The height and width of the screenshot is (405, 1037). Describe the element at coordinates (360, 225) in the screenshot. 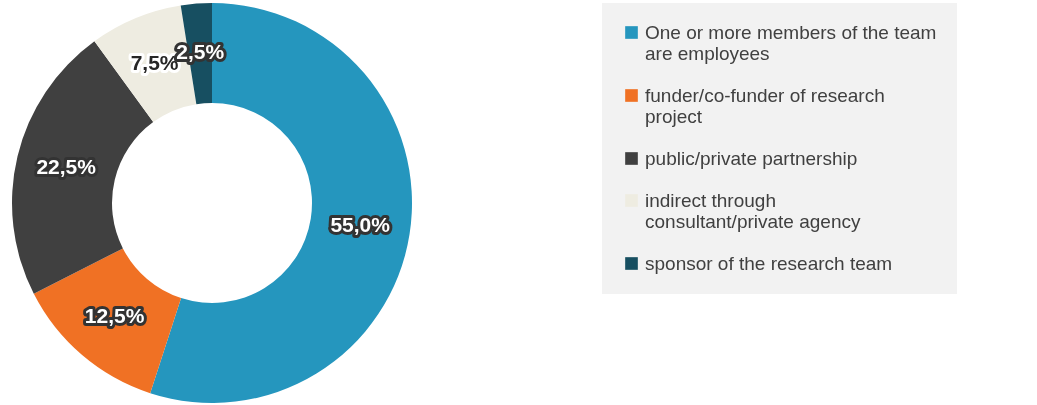

I see `data-label: 55,0%` at that location.